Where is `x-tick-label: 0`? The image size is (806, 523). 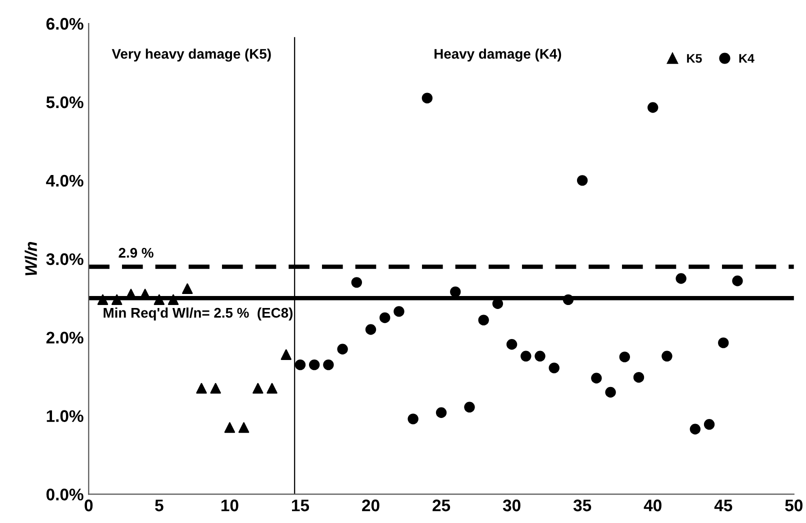
x-tick-label: 0 is located at coordinates (88, 506).